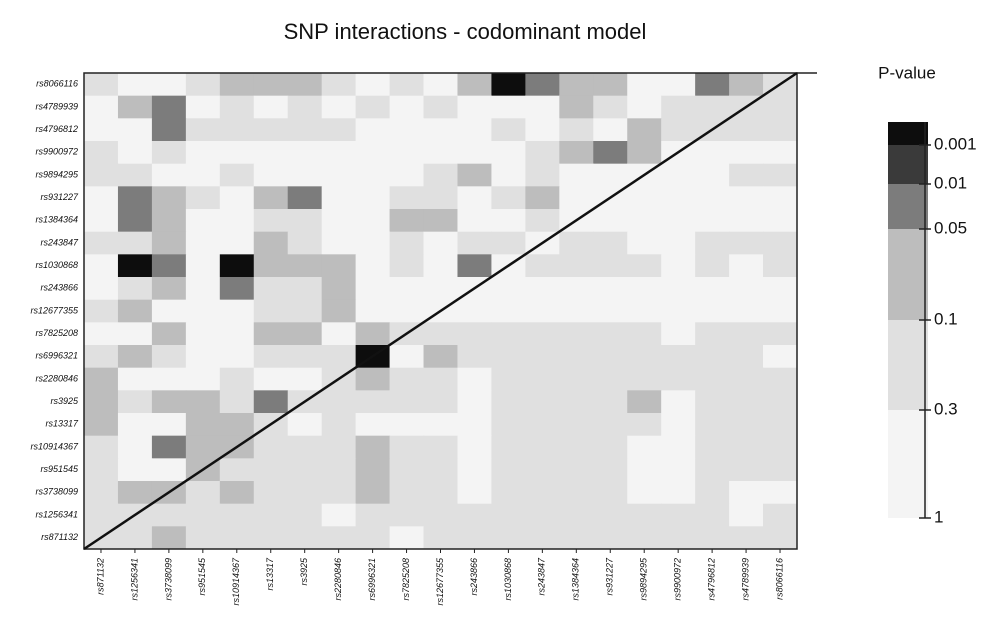 This screenshot has width=985, height=624. I want to click on column-label: rs4796812, so click(711, 579).